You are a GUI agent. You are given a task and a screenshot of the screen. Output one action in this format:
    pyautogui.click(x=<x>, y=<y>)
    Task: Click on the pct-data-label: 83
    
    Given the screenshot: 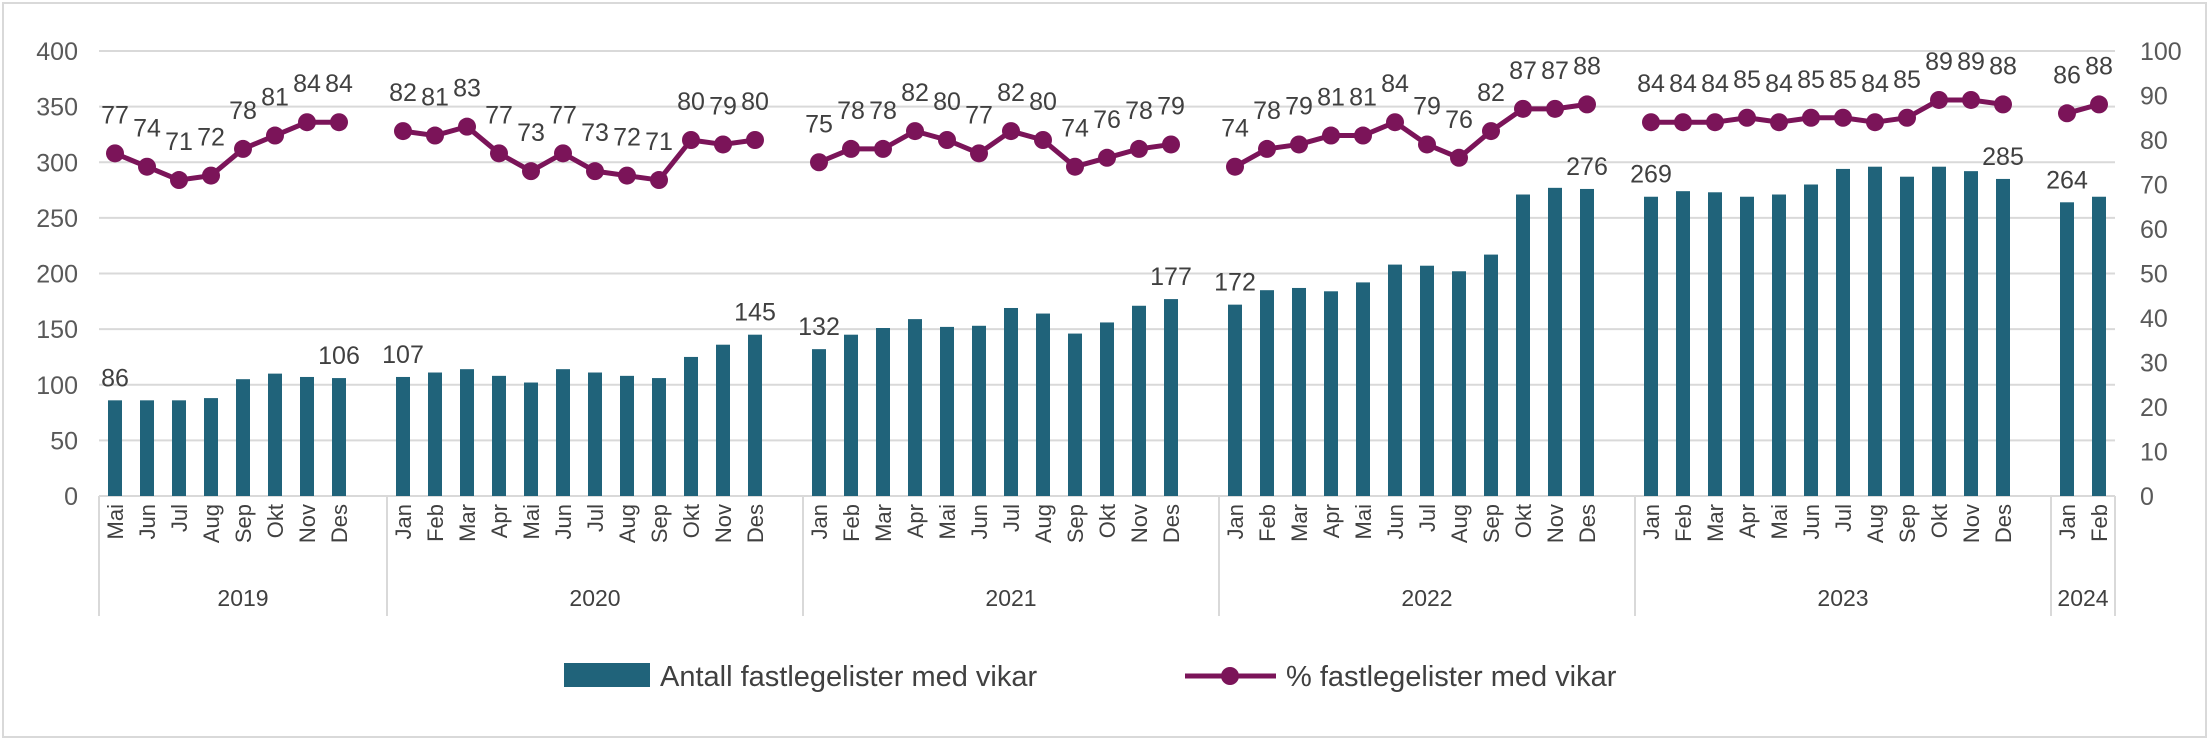 What is the action you would take?
    pyautogui.click(x=467, y=89)
    